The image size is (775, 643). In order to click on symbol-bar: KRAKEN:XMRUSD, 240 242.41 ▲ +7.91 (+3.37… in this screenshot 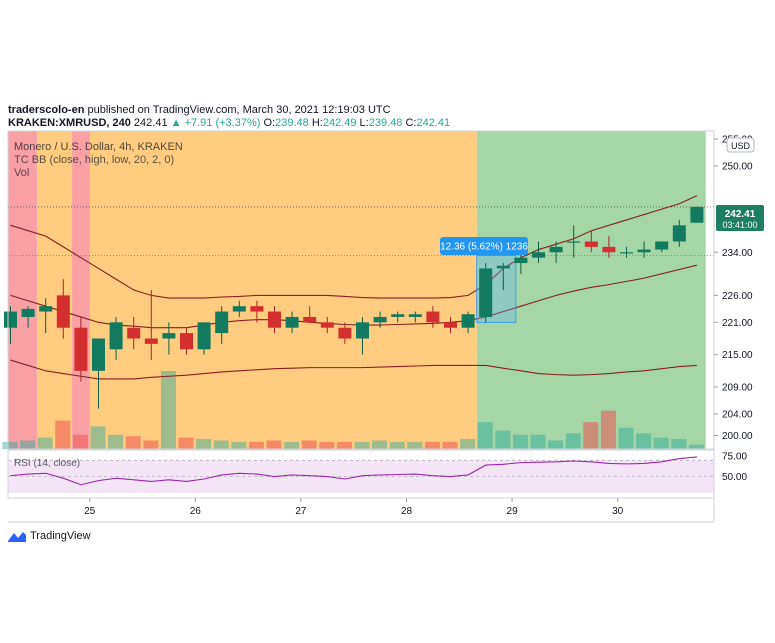, I will do `click(229, 123)`.